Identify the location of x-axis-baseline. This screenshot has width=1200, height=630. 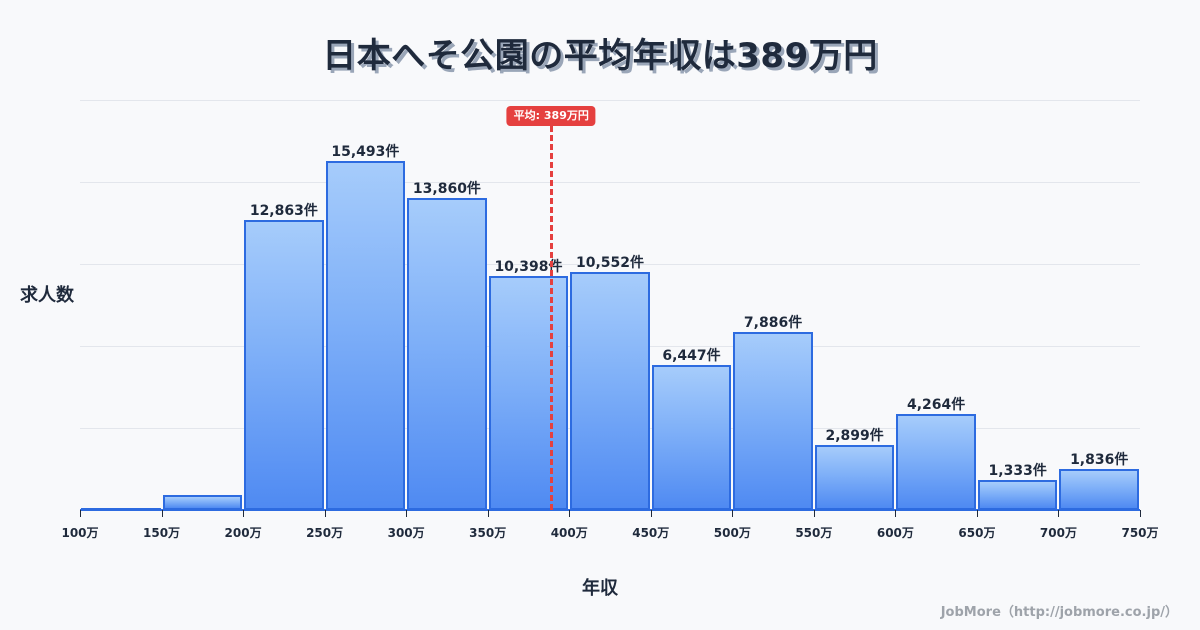
(610, 510).